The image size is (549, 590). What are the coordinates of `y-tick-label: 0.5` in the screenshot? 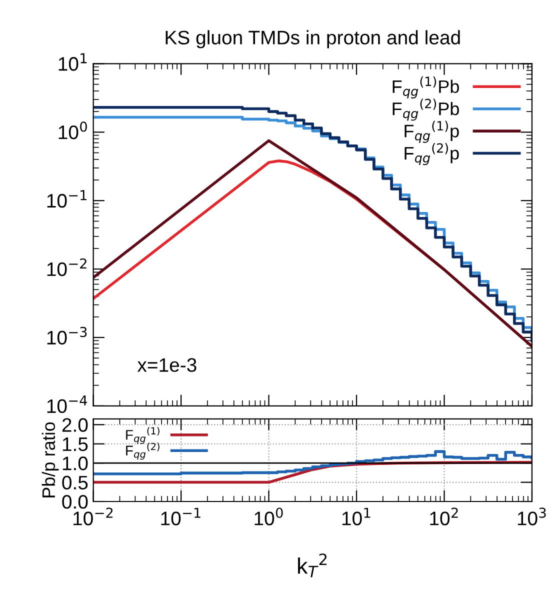 It's located at (75, 483).